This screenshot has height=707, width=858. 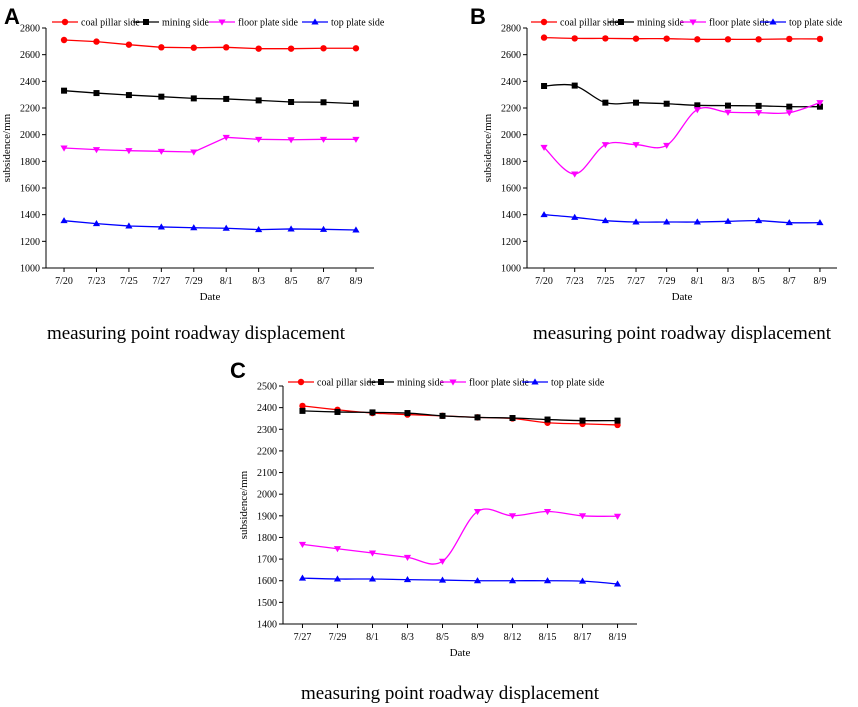 What do you see at coordinates (789, 281) in the screenshot?
I see `x-tick-label: 8/7` at bounding box center [789, 281].